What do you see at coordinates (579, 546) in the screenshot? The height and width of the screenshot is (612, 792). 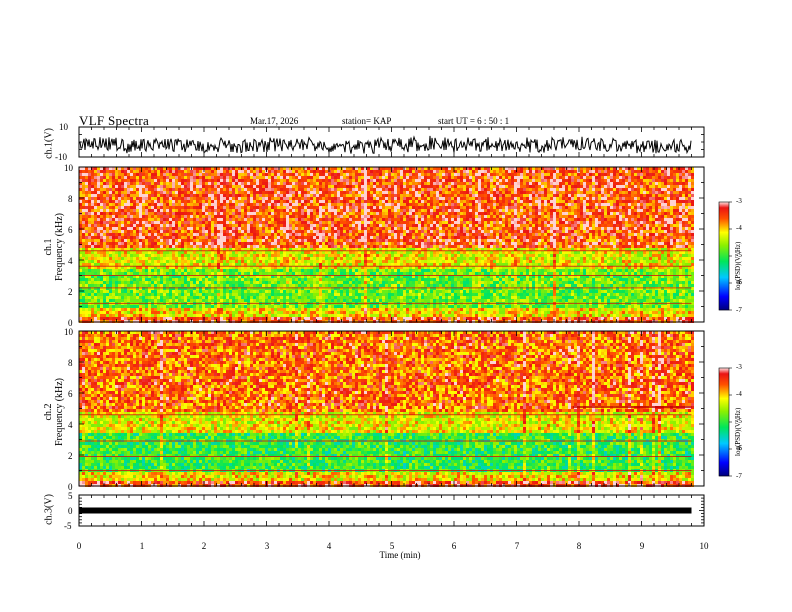 I see `xtick-8: 8` at bounding box center [579, 546].